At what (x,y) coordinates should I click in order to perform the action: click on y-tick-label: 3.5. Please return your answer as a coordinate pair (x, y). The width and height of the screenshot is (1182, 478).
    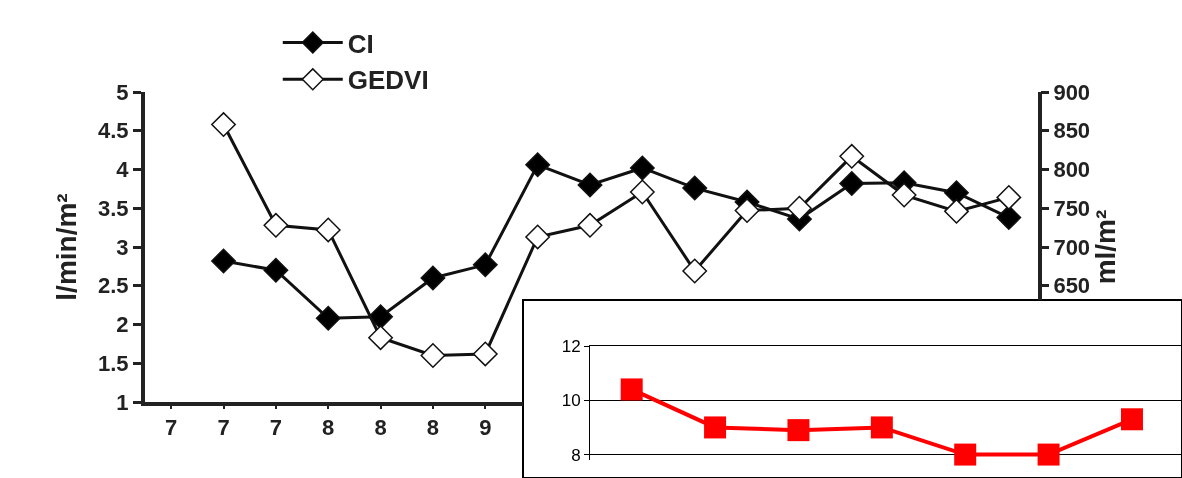
    Looking at the image, I should click on (113, 208).